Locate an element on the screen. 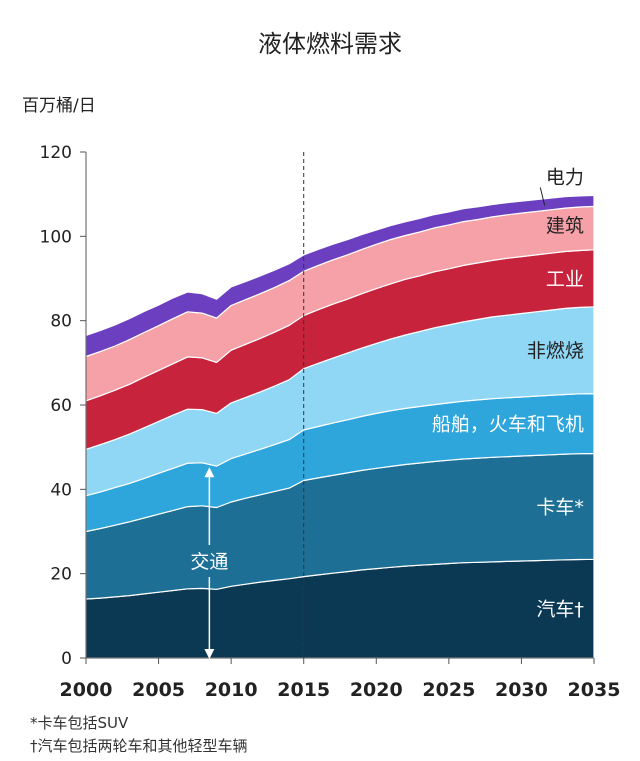 This screenshot has width=640, height=761. transport-annotation: 交通 is located at coordinates (209, 563).